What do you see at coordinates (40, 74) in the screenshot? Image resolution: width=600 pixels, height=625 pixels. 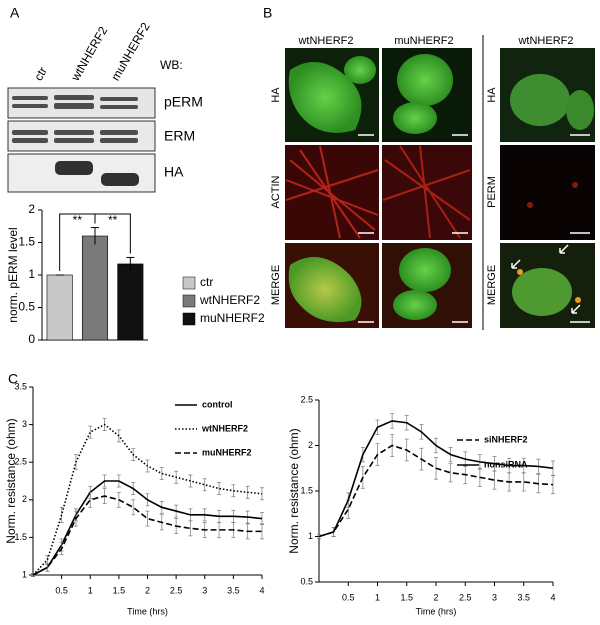 I see `lane-label: ctr` at bounding box center [40, 74].